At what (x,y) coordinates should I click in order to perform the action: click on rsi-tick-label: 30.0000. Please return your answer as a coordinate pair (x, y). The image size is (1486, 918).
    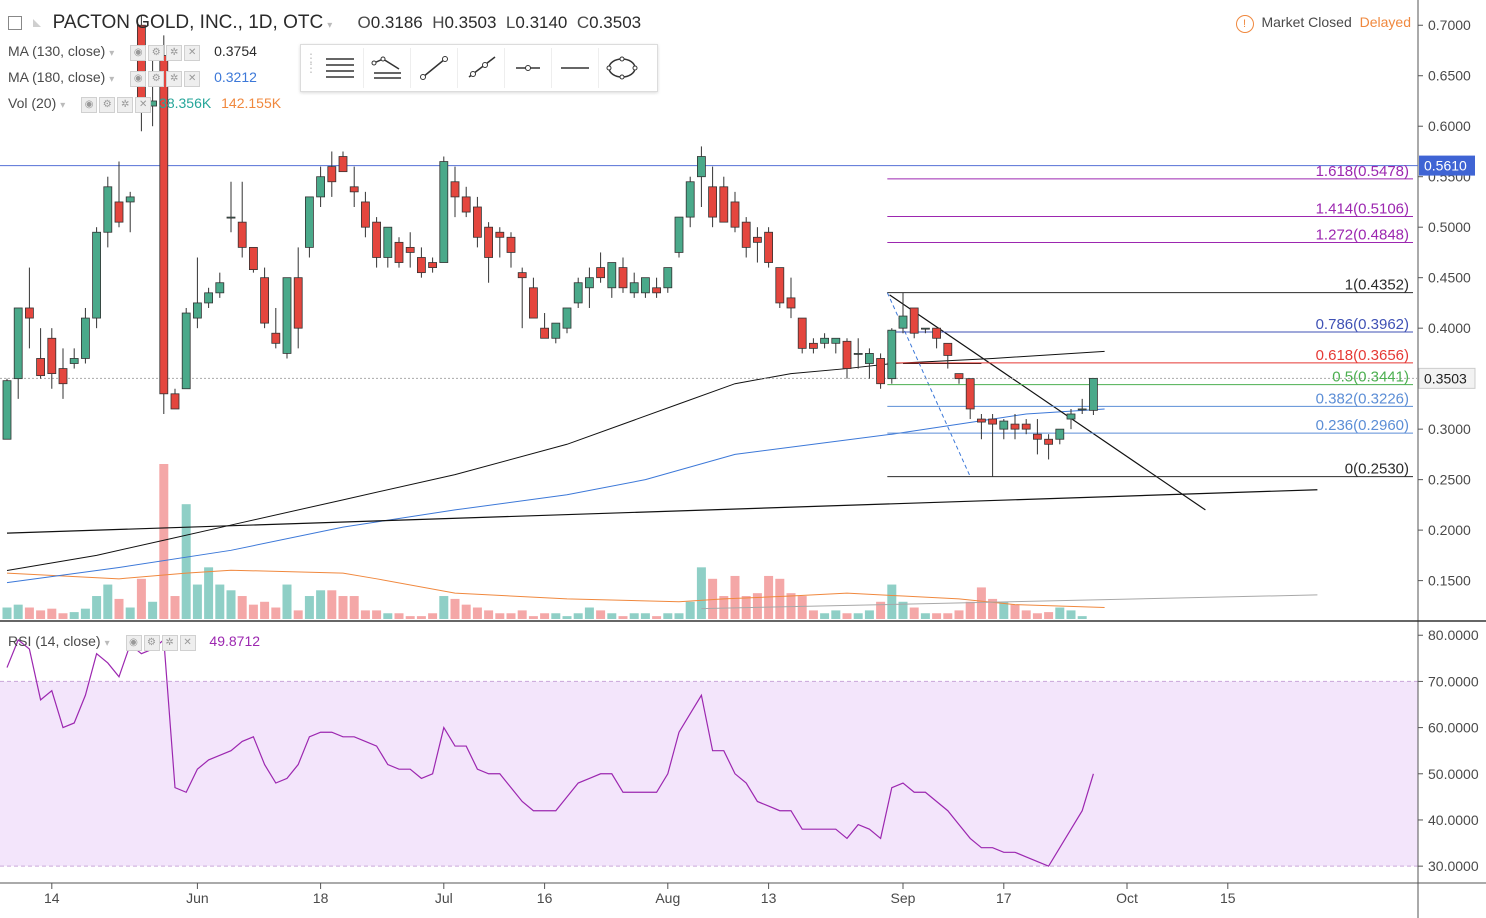
    Looking at the image, I should click on (1453, 866).